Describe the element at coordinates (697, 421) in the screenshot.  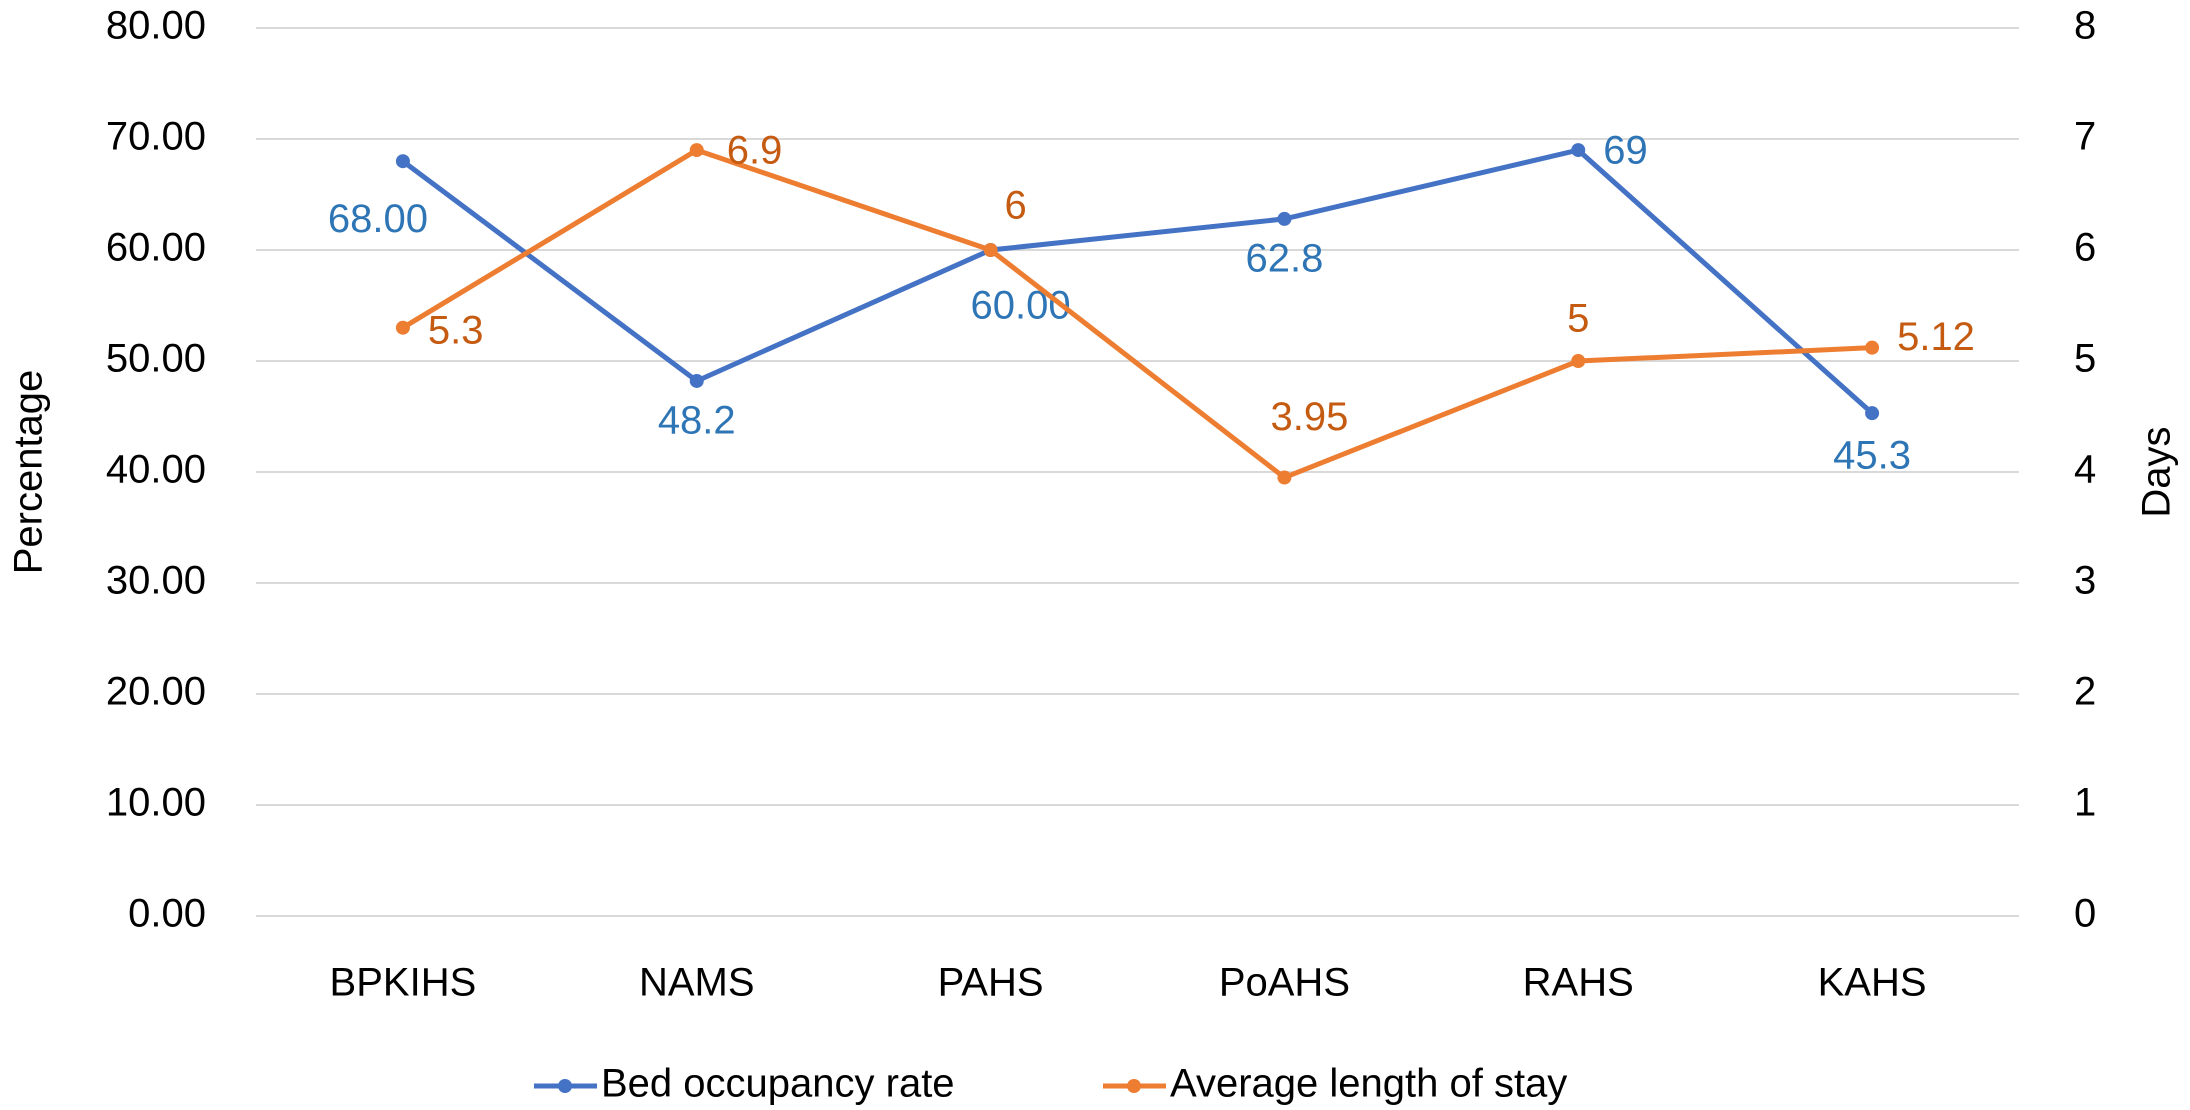
I see `data-label: 48.2` at that location.